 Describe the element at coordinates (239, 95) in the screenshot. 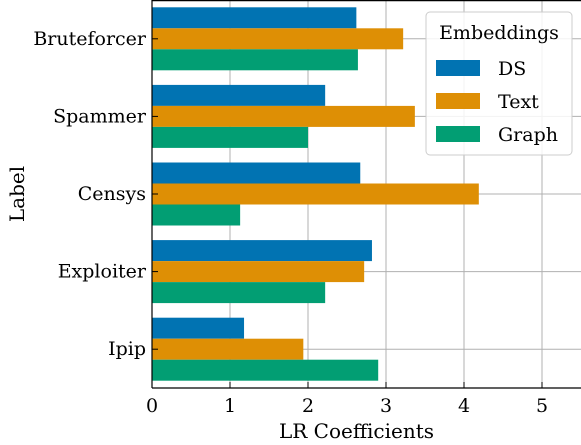

I see `bar-ds-spammer` at that location.